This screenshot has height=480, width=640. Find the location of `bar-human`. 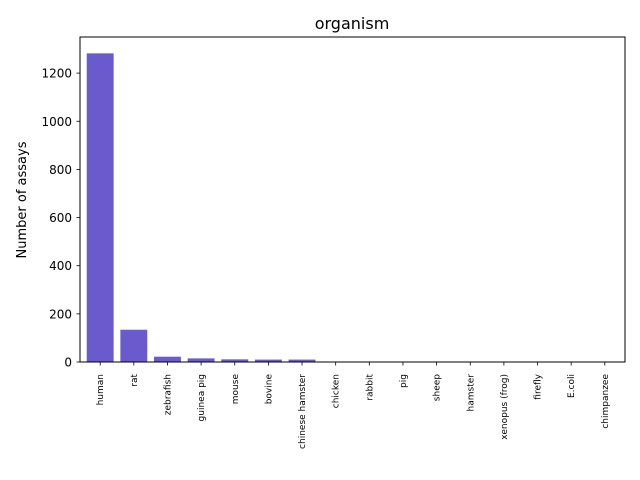

bar-human is located at coordinates (100, 208).